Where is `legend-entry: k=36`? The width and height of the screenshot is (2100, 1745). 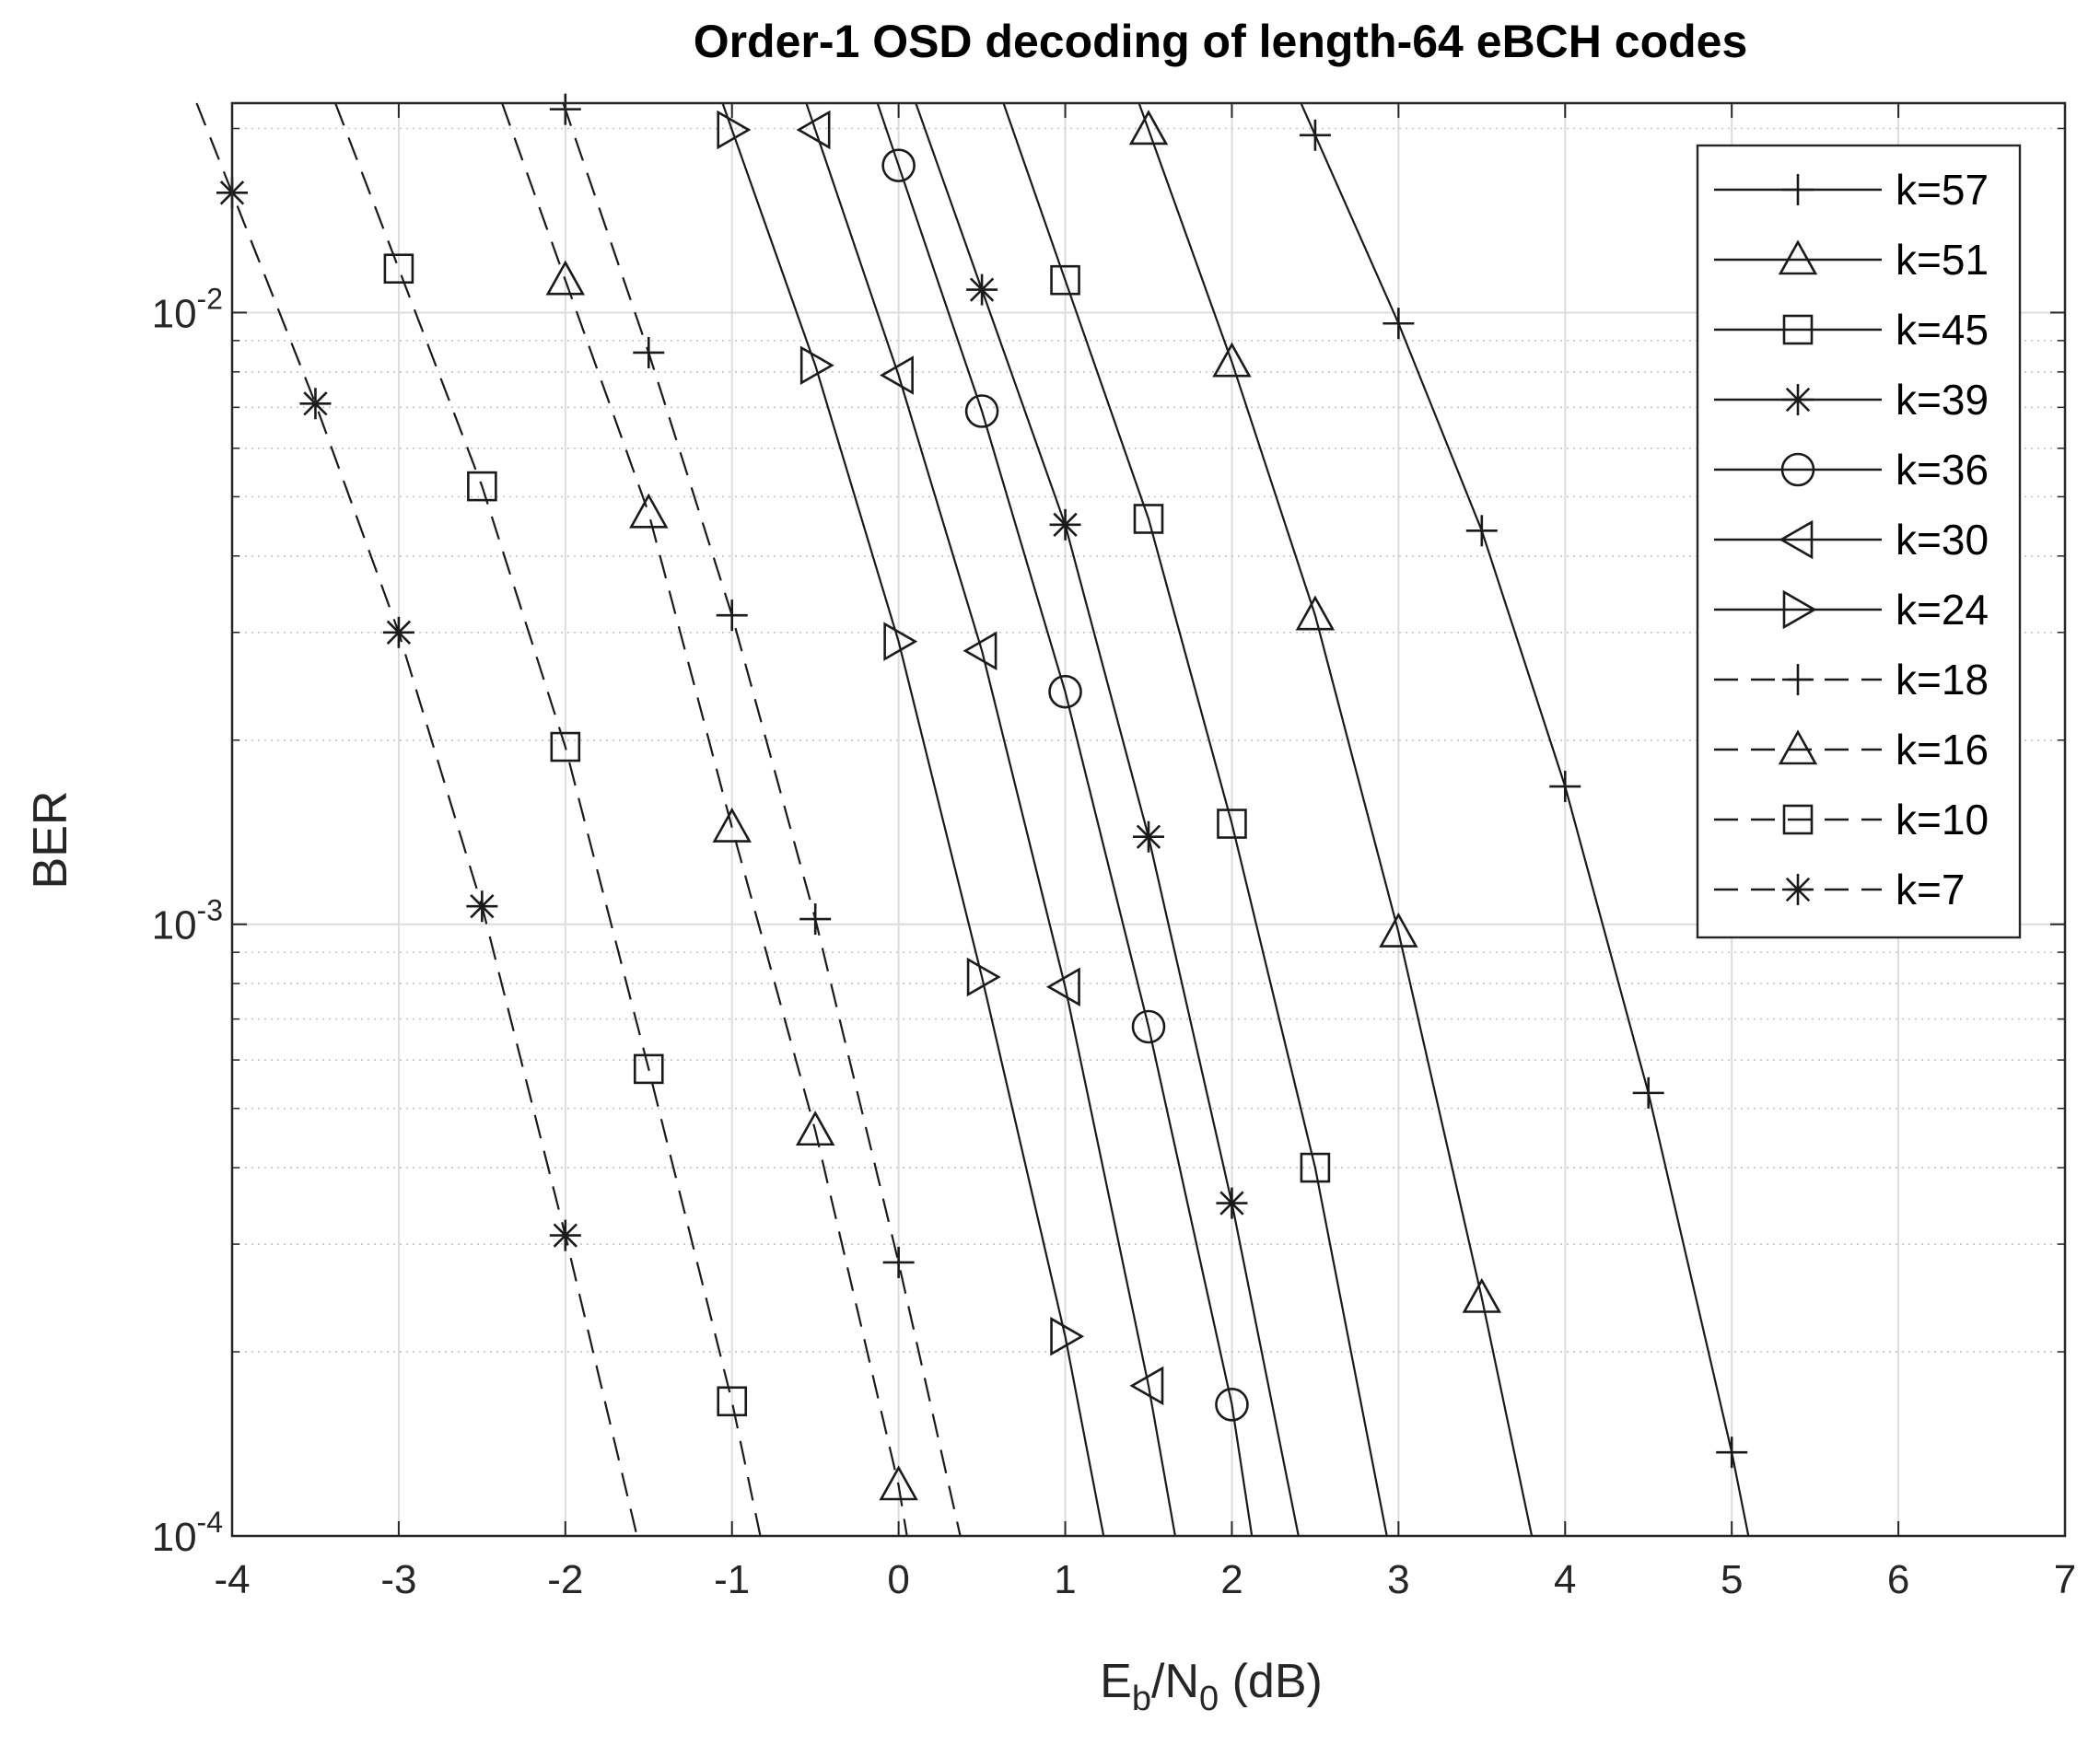
legend-entry: k=36 is located at coordinates (1851, 470).